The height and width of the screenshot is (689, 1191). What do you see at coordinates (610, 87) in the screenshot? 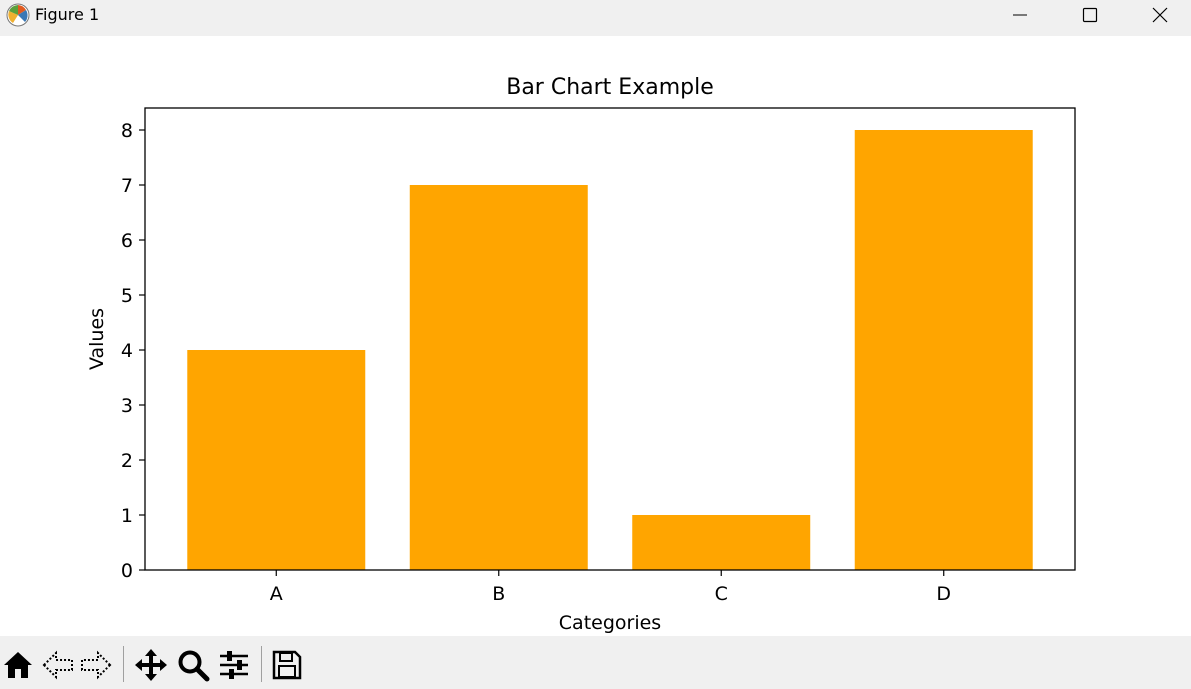
I see `chart-title: Bar Chart Example` at bounding box center [610, 87].